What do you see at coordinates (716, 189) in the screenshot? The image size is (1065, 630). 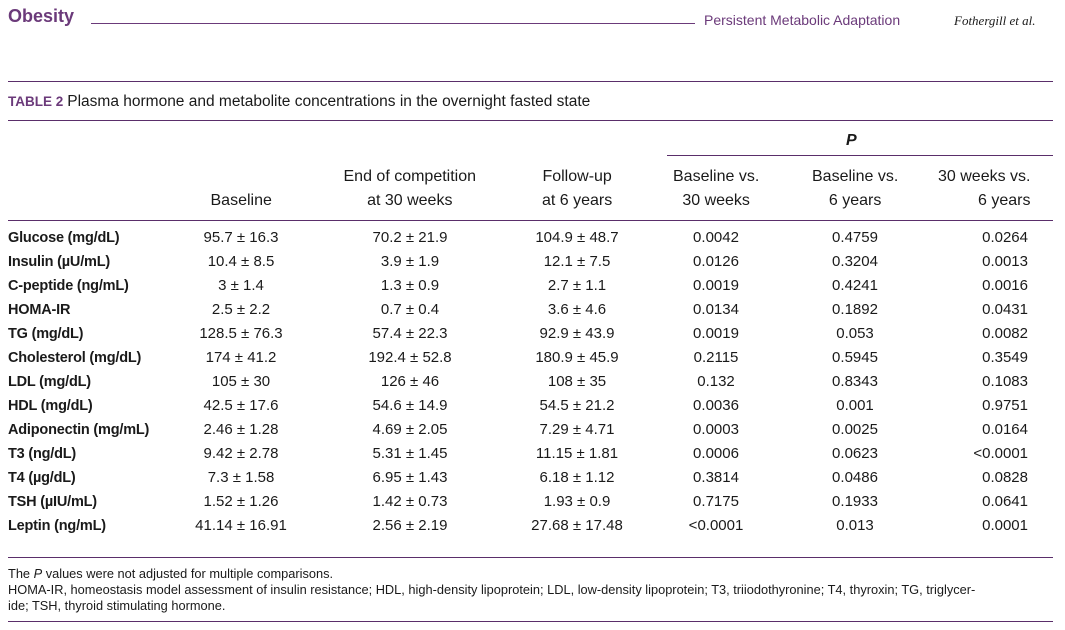 I see `column-header: Baseline vs. 30 weeks` at bounding box center [716, 189].